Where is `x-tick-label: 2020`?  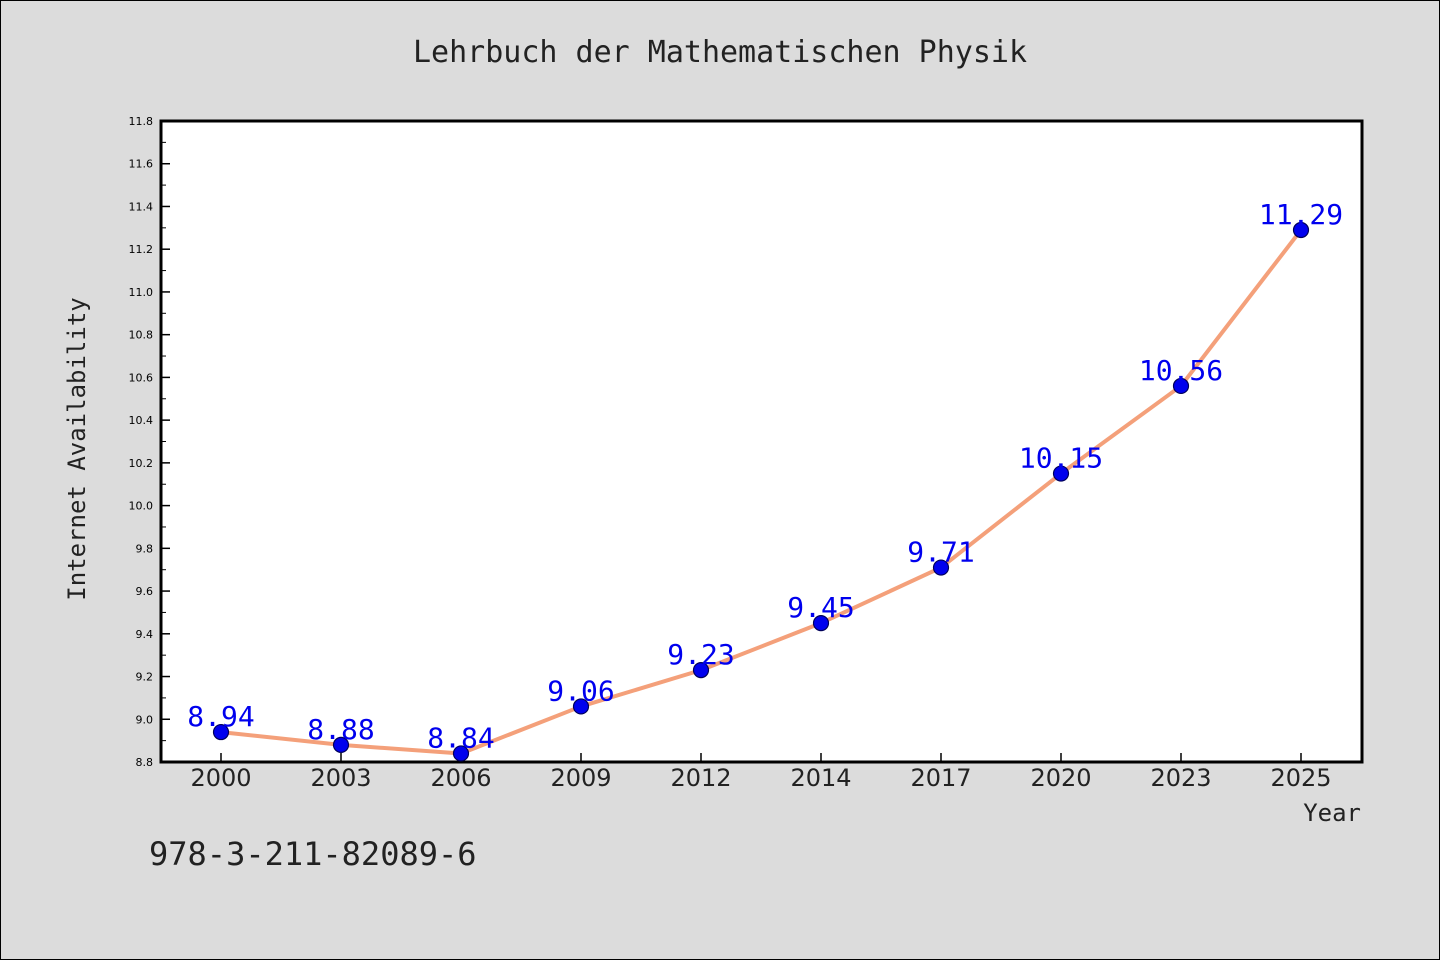 x-tick-label: 2020 is located at coordinates (1060, 778).